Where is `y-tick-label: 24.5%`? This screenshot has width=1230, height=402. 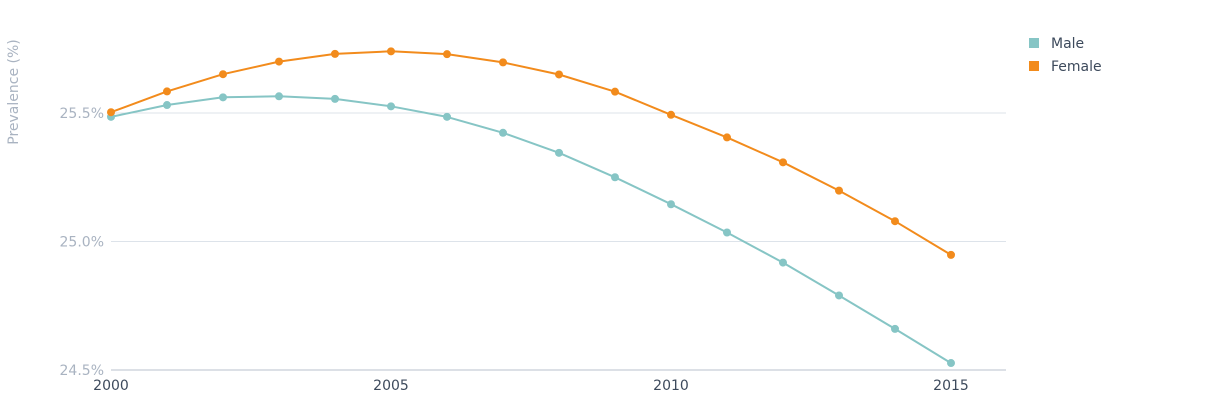
y-tick-label: 24.5% is located at coordinates (82, 371).